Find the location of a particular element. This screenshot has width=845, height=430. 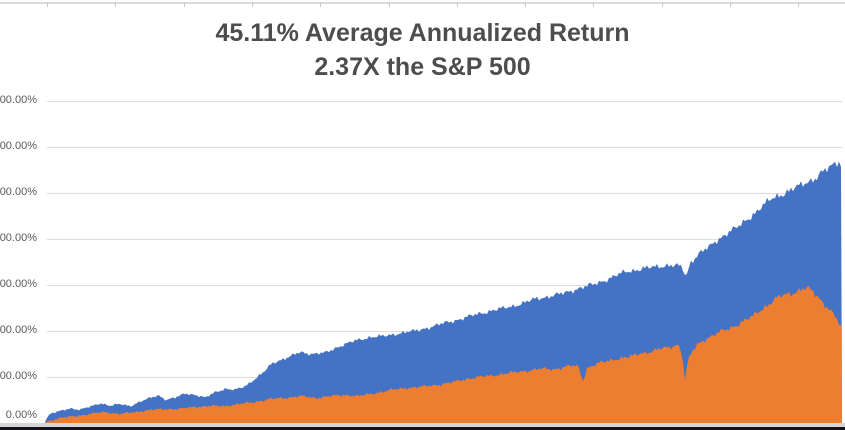

top-cropped-axis-line is located at coordinates (422, 3).